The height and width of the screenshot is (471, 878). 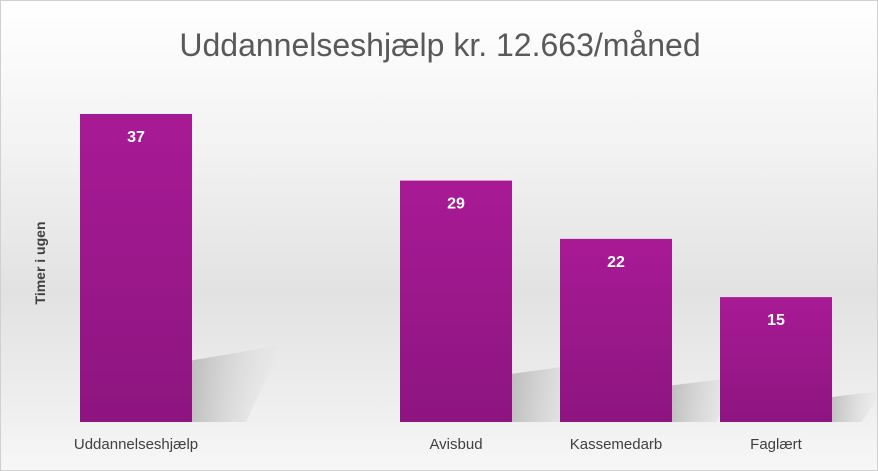 What do you see at coordinates (776, 359) in the screenshot?
I see `bar-fagl-rt` at bounding box center [776, 359].